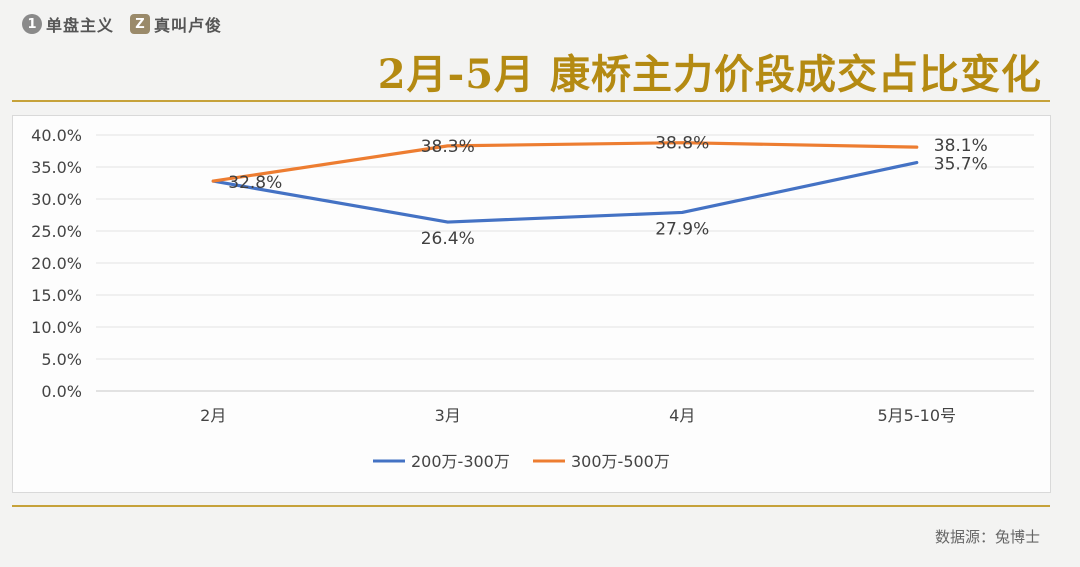 The image size is (1080, 567). I want to click on brand-danpan: 1 单盘主义, so click(68, 24).